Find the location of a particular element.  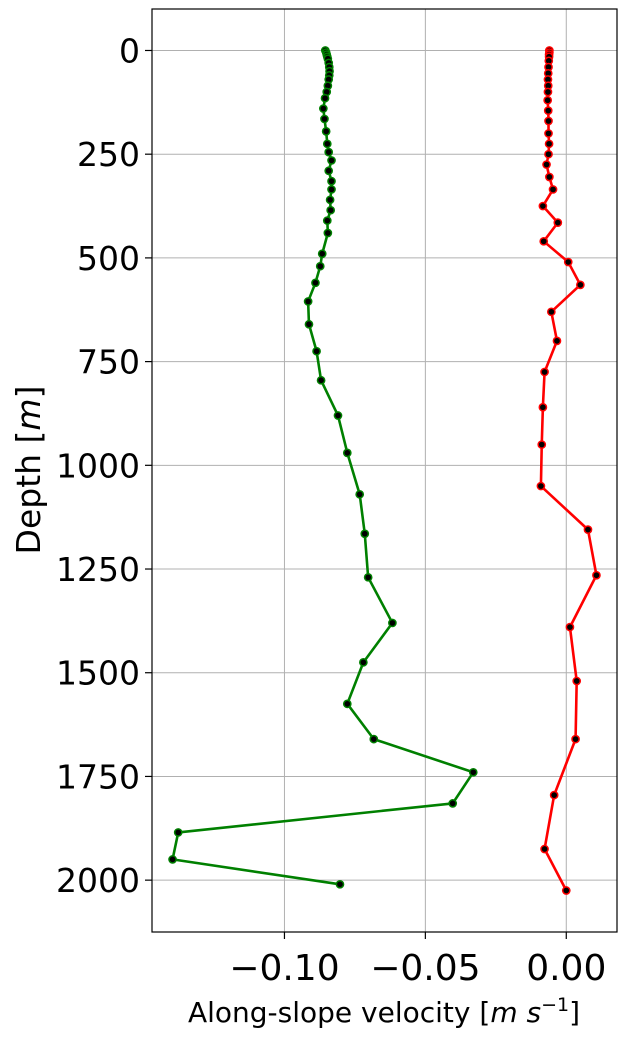

y-axis-title: Depth [m] is located at coordinates (28, 470).